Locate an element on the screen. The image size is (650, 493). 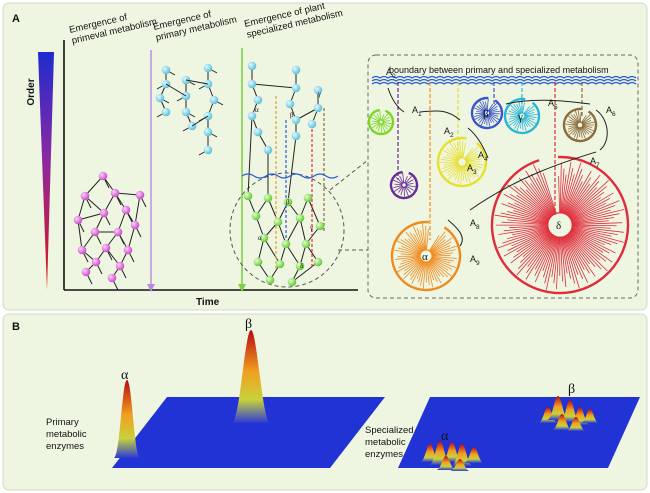
delta-enzyme: δ is located at coordinates (560, 225).